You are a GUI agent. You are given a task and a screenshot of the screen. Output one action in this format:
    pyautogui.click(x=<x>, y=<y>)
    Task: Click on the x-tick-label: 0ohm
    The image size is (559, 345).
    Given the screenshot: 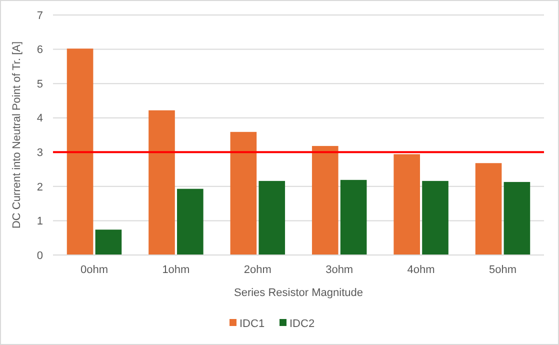 What is the action you would take?
    pyautogui.click(x=94, y=270)
    